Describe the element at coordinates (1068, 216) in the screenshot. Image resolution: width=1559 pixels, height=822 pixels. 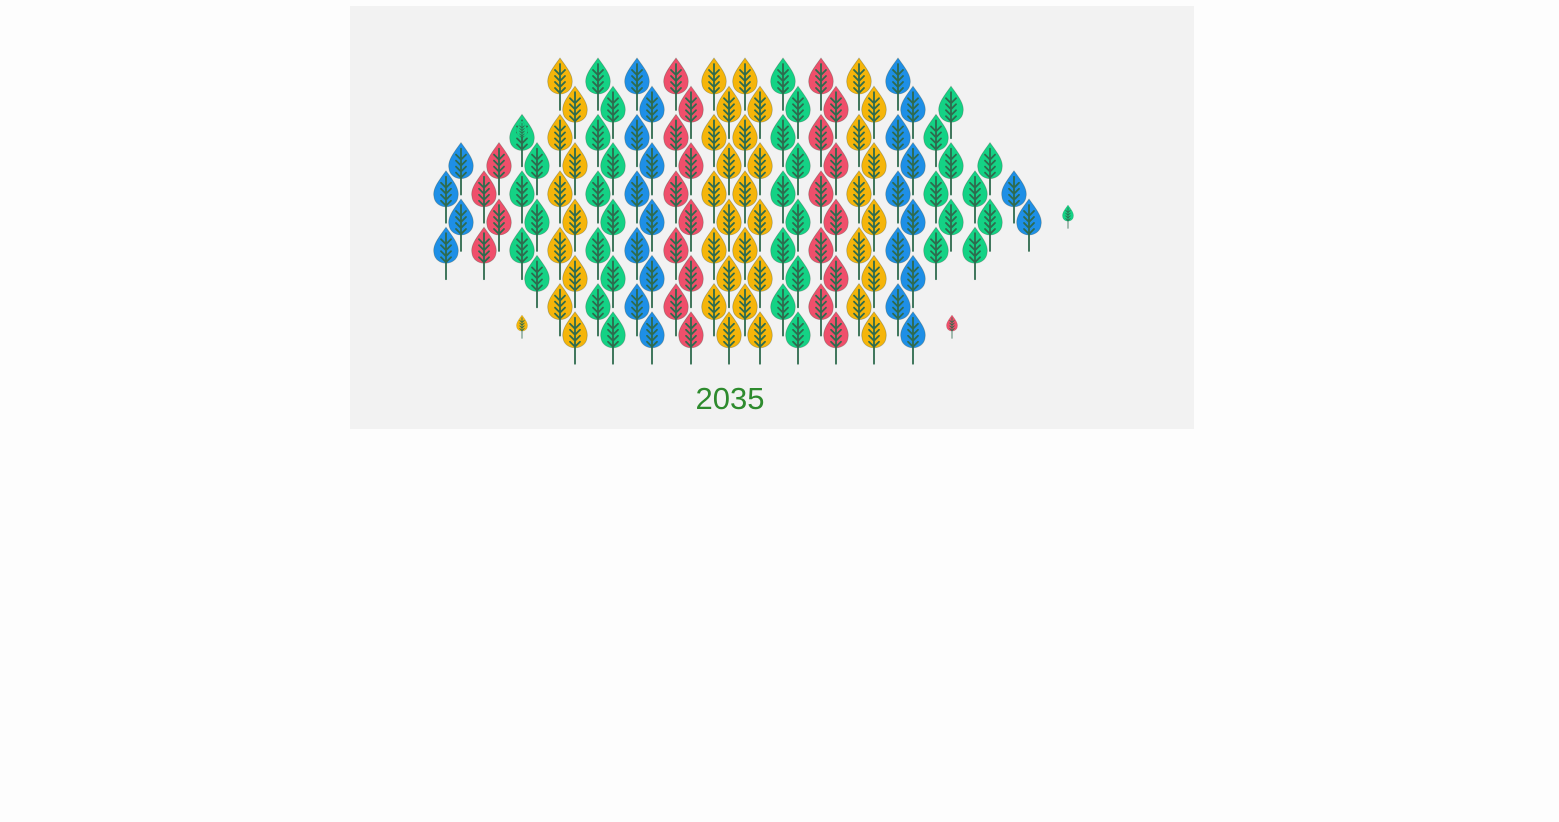
I see `small-tree-green` at that location.